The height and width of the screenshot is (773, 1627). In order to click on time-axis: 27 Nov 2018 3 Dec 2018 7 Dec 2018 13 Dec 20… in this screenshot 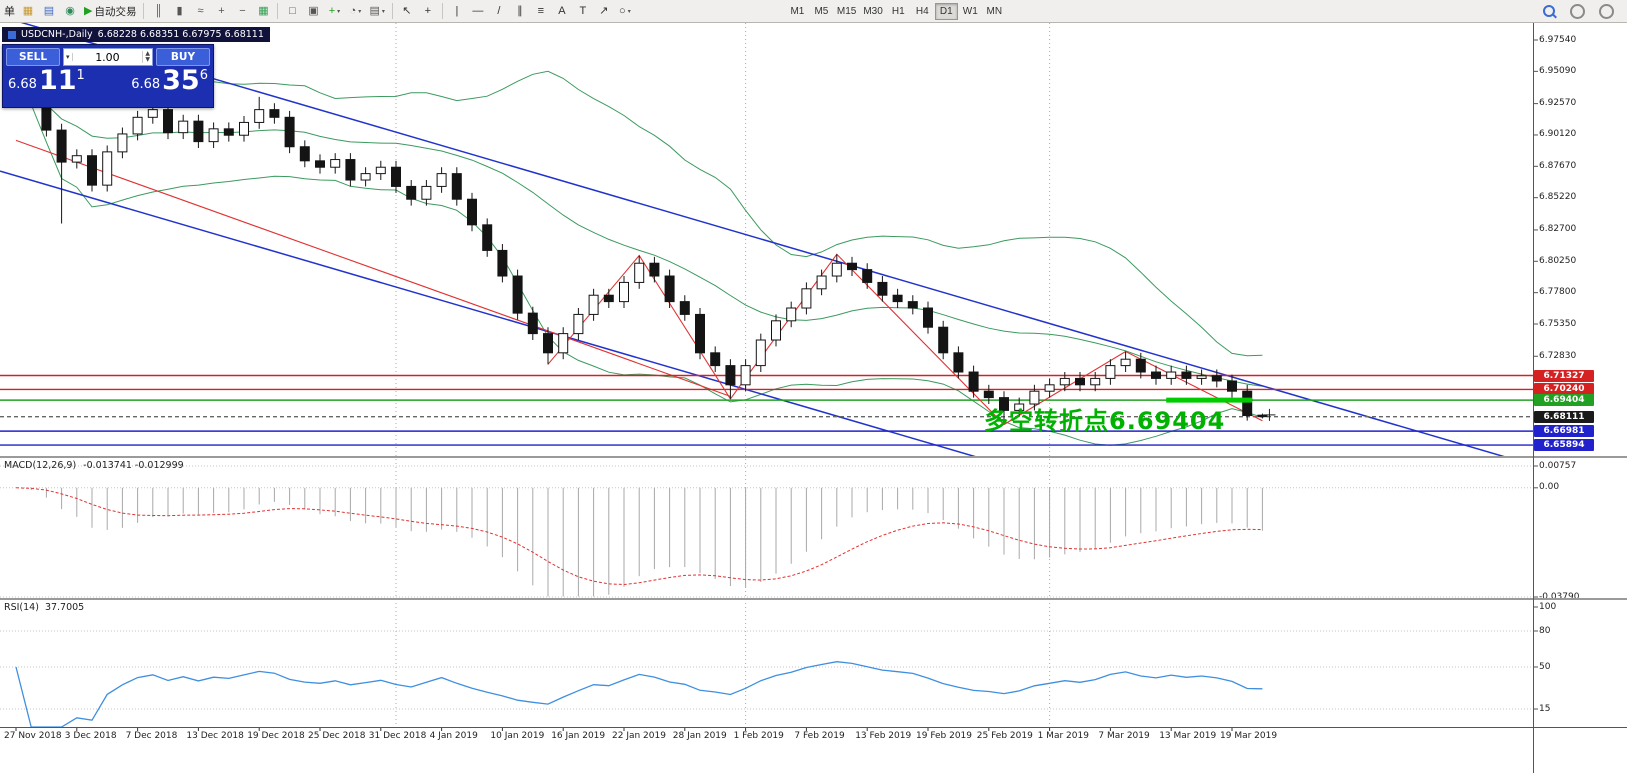, I will do `click(766, 736)`.